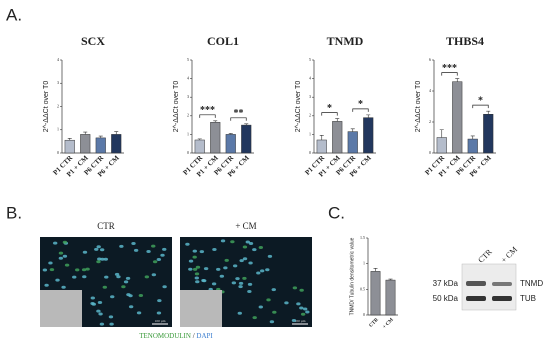 The height and width of the screenshot is (343, 550). What do you see at coordinates (528, 298) in the screenshot?
I see `blot-protein: TUB` at bounding box center [528, 298].